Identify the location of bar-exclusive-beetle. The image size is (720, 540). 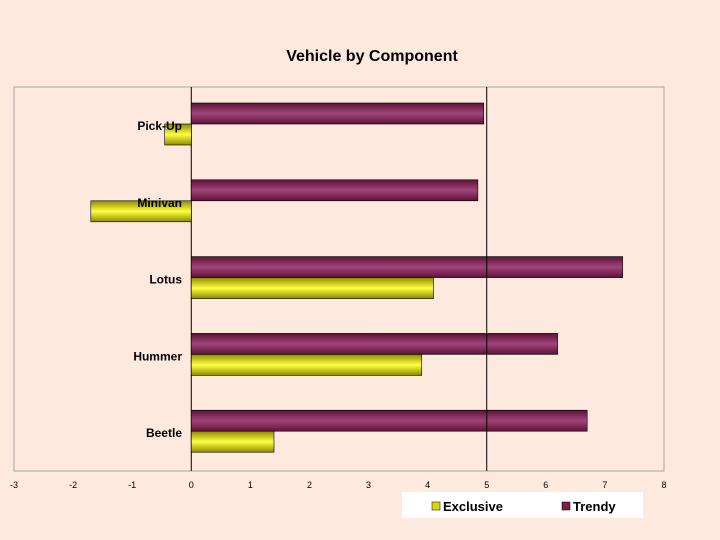
(232, 441).